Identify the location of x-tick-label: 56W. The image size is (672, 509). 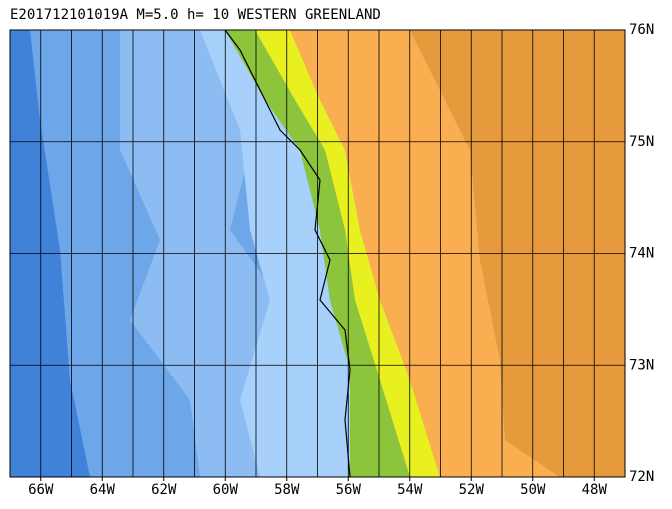
(349, 490).